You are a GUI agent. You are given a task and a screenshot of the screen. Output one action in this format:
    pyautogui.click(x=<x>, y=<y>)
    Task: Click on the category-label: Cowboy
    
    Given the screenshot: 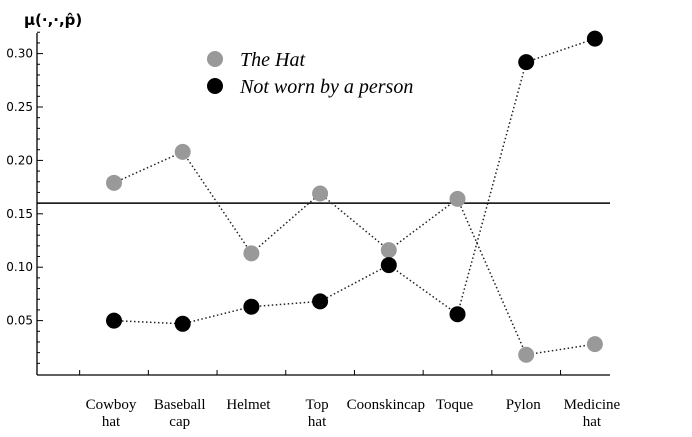 What is the action you would take?
    pyautogui.click(x=111, y=405)
    